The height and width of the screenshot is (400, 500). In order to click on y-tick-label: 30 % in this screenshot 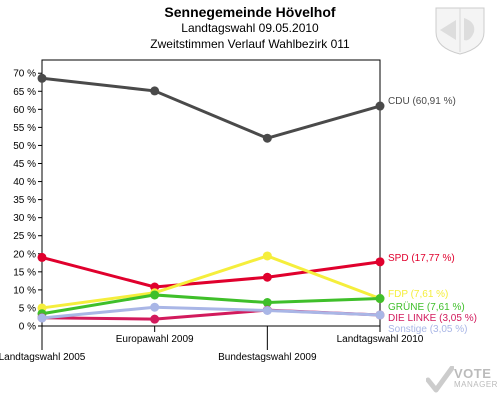, I will do `click(24, 218)`.